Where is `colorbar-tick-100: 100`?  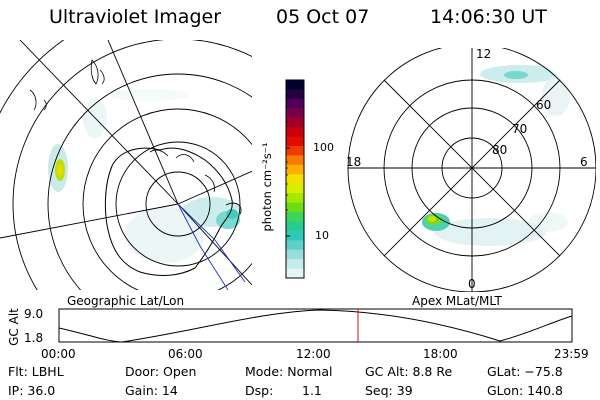
colorbar-tick-100: 100 is located at coordinates (323, 147).